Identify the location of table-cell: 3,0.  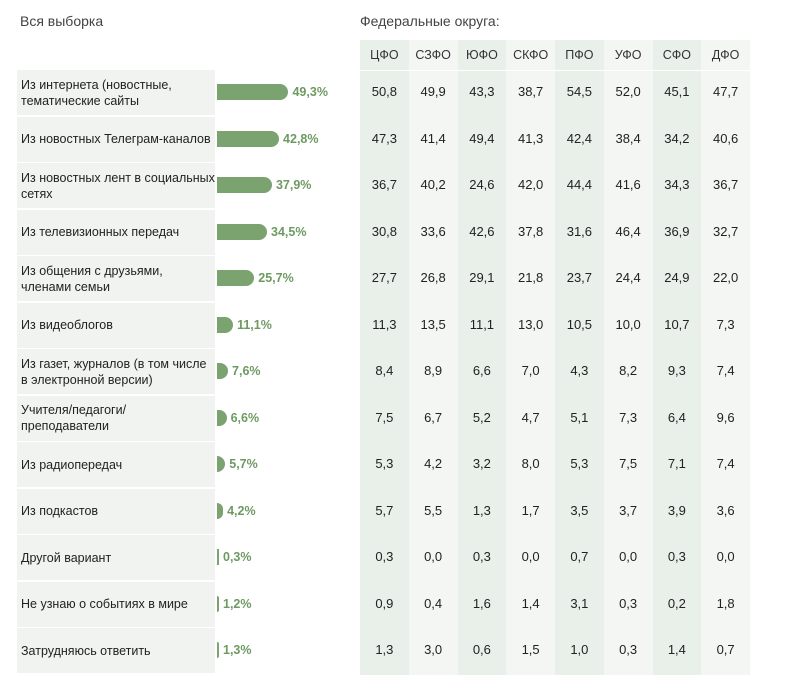
(433, 649).